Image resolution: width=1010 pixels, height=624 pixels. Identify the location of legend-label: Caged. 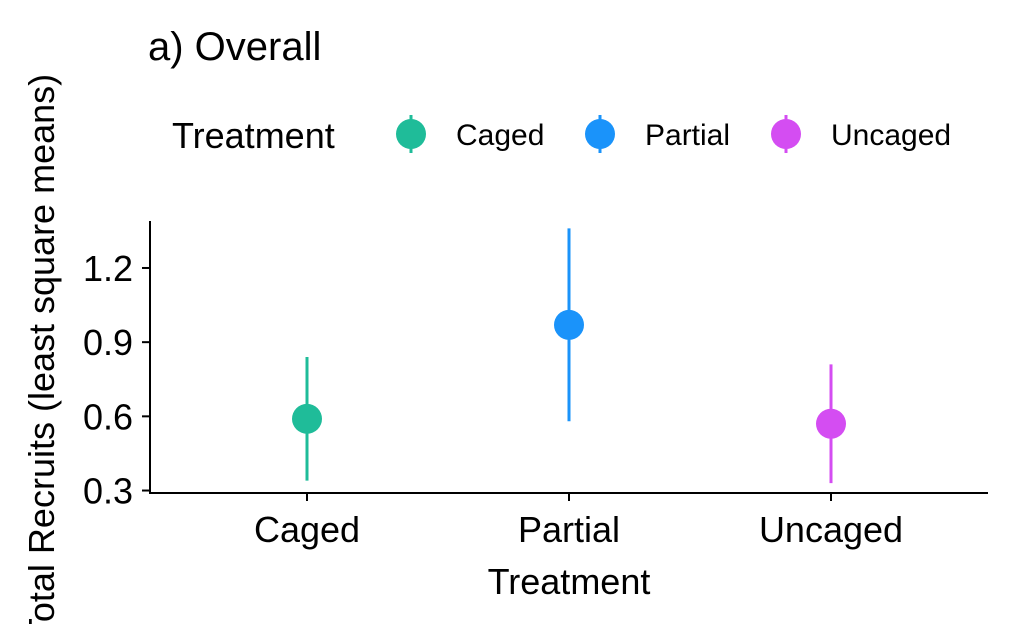
(500, 135).